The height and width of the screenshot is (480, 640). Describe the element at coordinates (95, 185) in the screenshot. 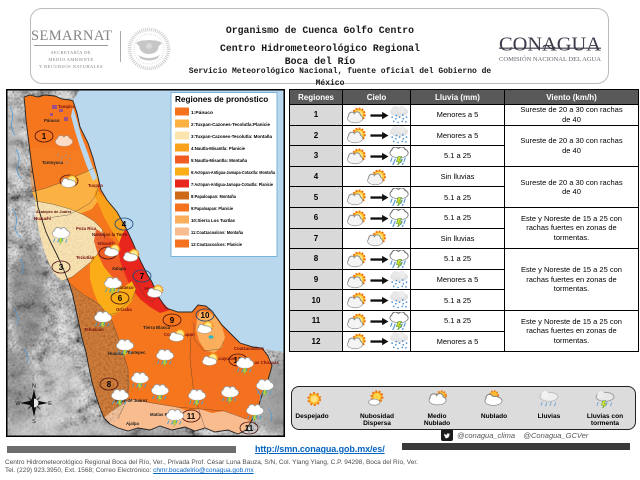

I see `svg-text: Tuxpan` at that location.